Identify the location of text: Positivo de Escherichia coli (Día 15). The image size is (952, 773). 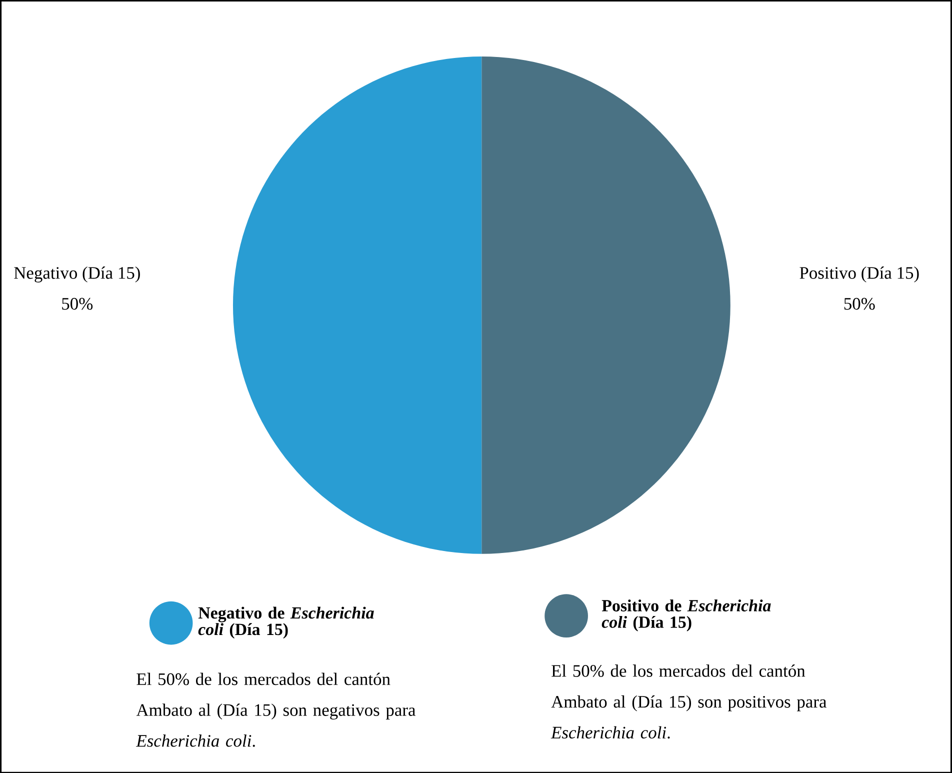
(686, 615).